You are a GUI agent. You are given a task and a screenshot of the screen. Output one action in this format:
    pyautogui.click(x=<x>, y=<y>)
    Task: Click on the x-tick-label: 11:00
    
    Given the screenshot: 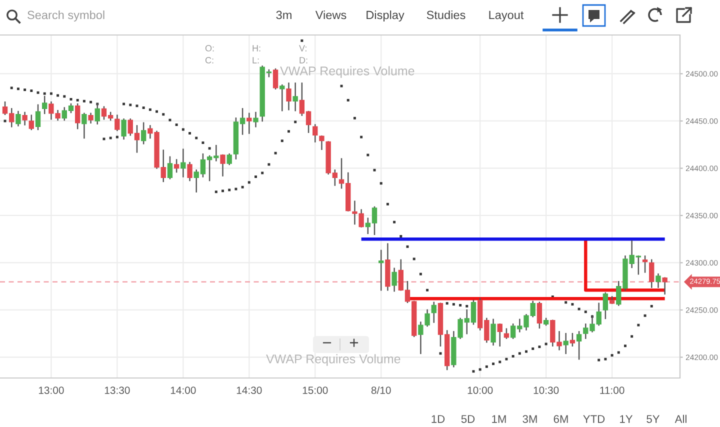 What is the action you would take?
    pyautogui.click(x=612, y=390)
    